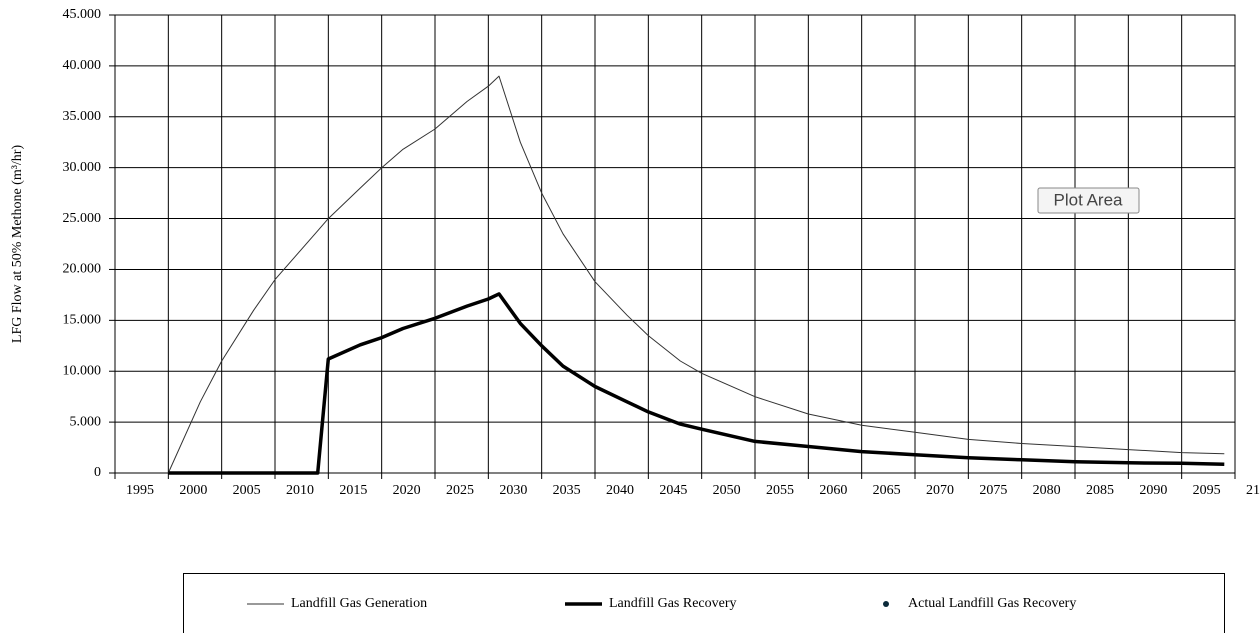  What do you see at coordinates (513, 490) in the screenshot?
I see `x-tick-label: 2030` at bounding box center [513, 490].